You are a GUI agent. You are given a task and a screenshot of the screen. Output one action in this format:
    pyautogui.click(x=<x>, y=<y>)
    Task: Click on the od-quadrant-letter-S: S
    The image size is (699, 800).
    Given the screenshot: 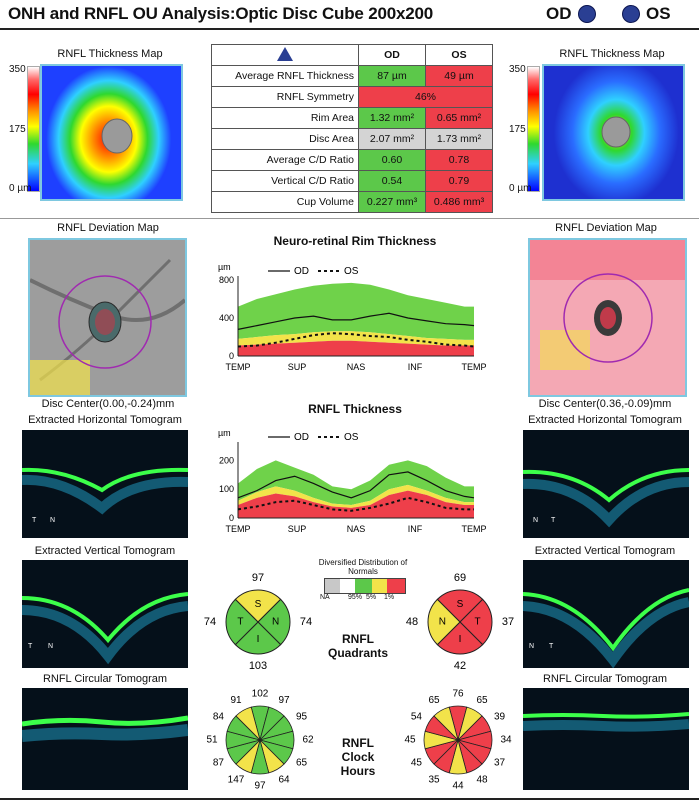 What is the action you would take?
    pyautogui.click(x=258, y=604)
    